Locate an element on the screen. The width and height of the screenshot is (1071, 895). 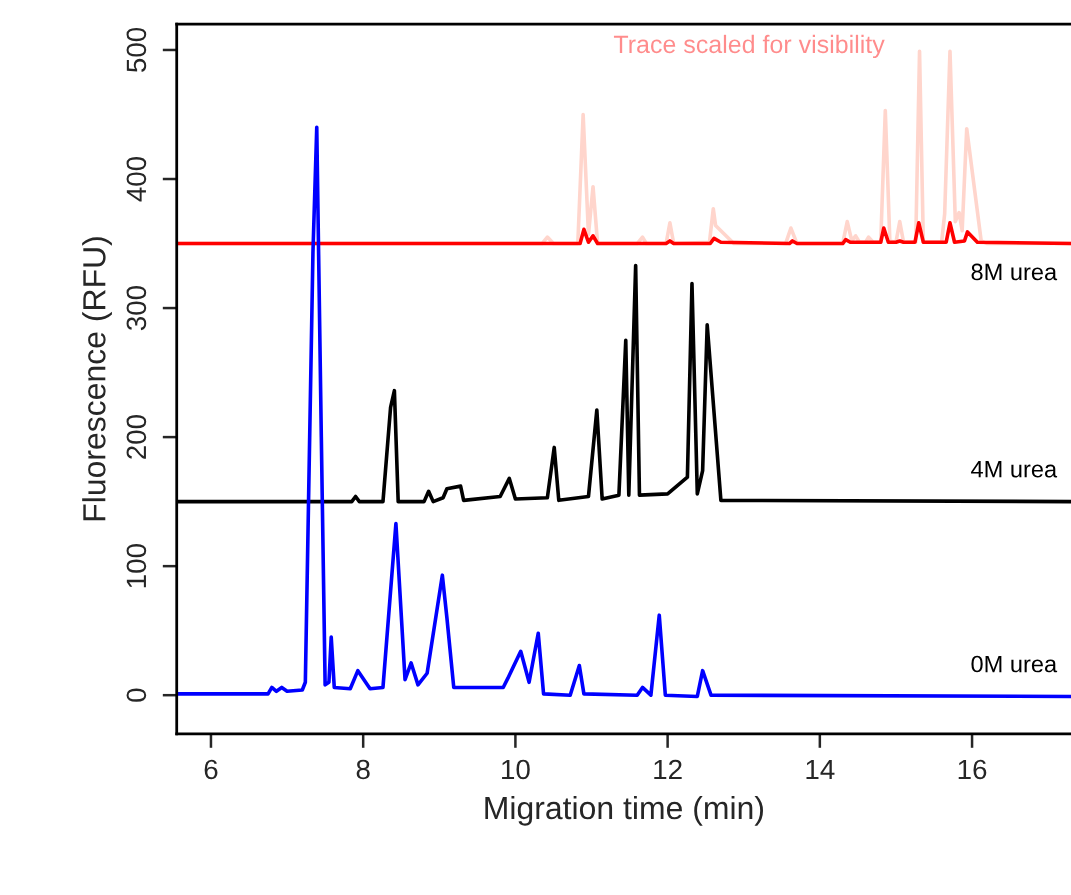
y-tick-label: 200 is located at coordinates (136, 437).